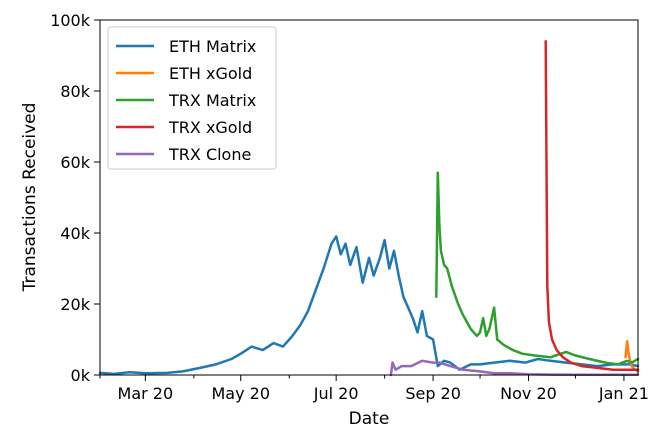  I want to click on y-tick-label: 0k, so click(81, 375).